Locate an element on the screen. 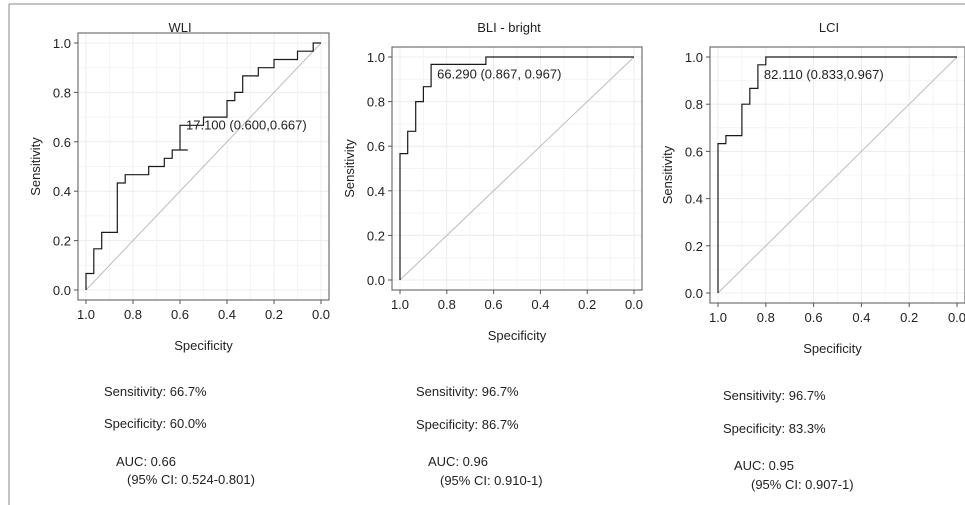  lci-ci-value: (95% CI: 0.907-1) is located at coordinates (802, 484).